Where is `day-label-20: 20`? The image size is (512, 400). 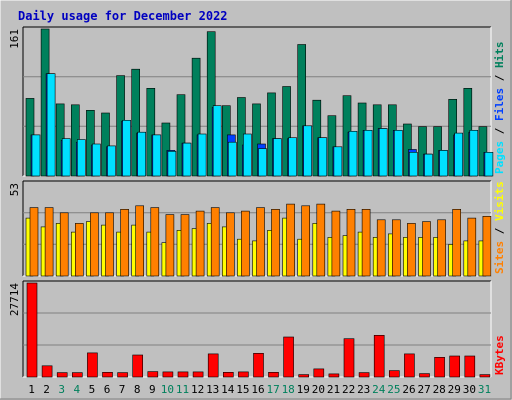 day-label-20: 20 is located at coordinates (318, 389).